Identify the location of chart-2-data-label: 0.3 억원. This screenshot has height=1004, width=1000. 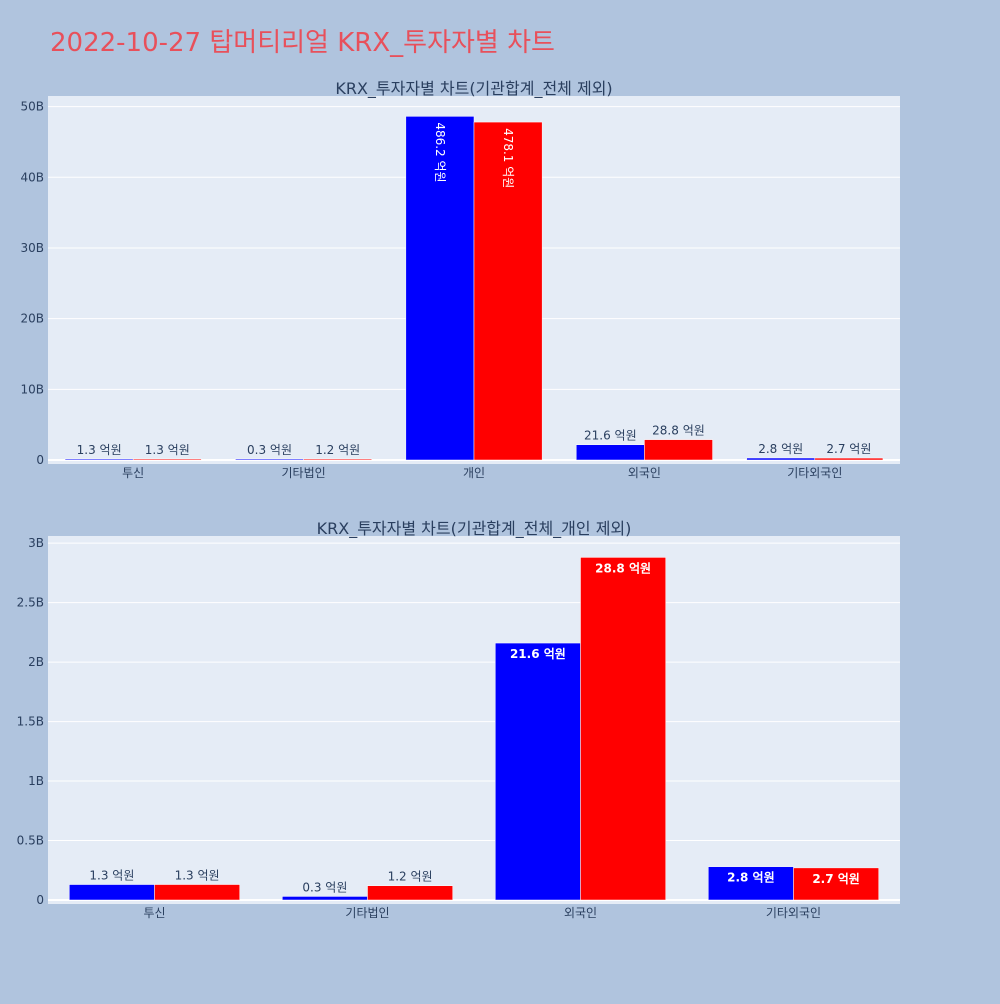
(324, 887).